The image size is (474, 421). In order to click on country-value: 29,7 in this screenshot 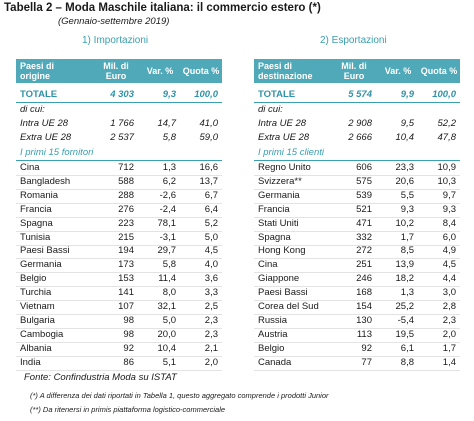, I will do `click(167, 251)`.